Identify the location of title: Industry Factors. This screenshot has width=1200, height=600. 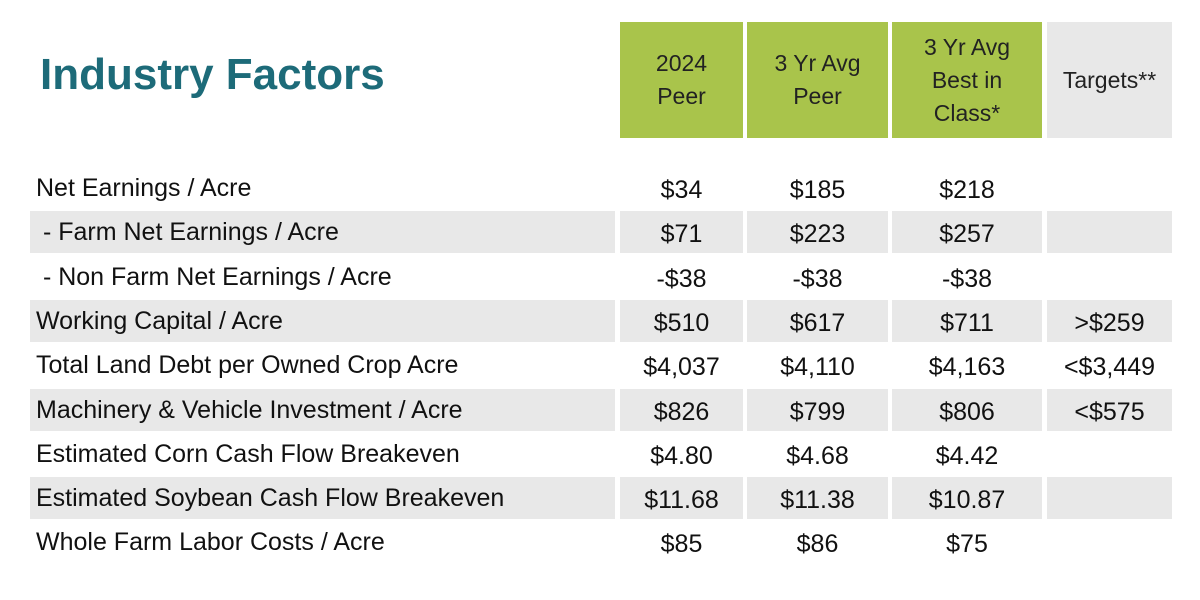
(212, 74).